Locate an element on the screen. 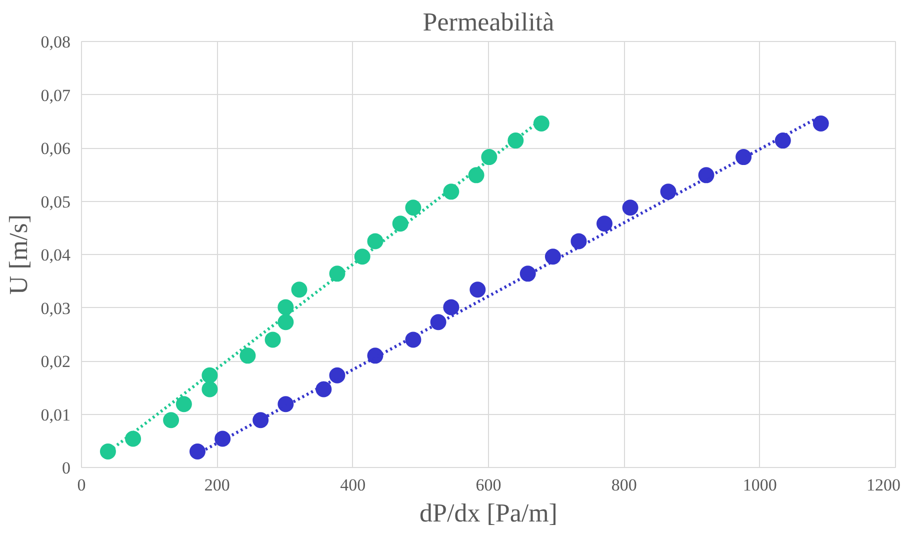  y-axis-title: U [m/s] is located at coordinates (18, 254).